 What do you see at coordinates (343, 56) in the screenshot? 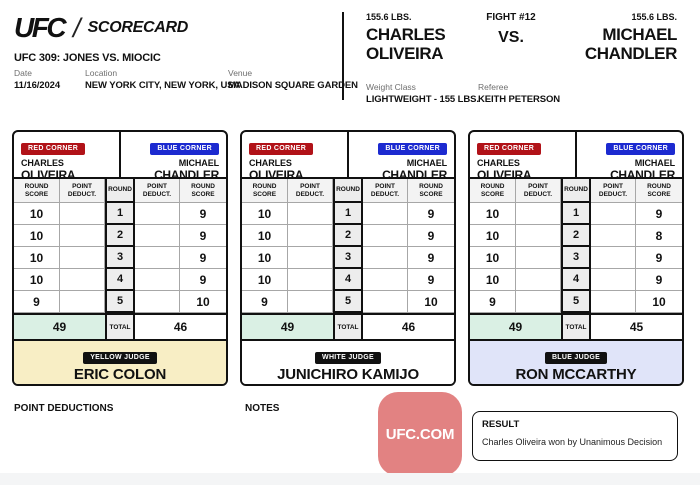
I see `header-divider` at bounding box center [343, 56].